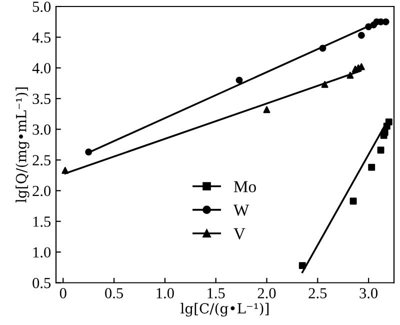 The width and height of the screenshot is (400, 325). I want to click on x-tick-label: 1.0, so click(165, 293).